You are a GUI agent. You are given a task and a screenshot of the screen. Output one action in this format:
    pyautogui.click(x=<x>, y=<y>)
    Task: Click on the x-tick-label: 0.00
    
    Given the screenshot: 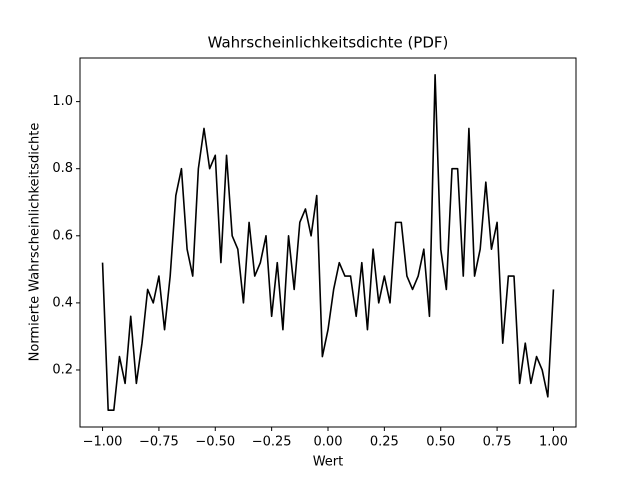 What is the action you would take?
    pyautogui.click(x=328, y=442)
    